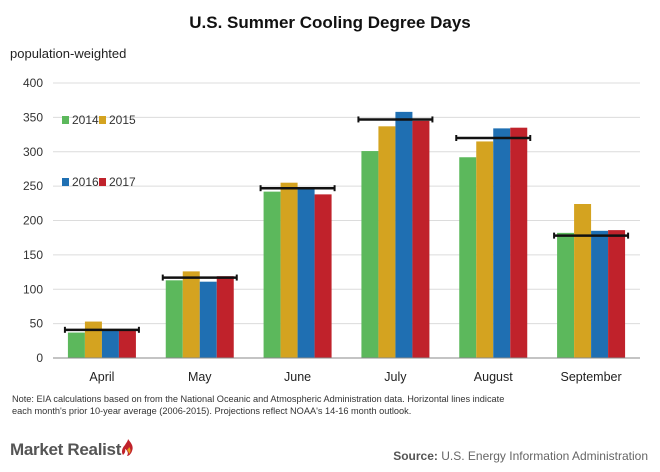 The image size is (660, 472). Describe the element at coordinates (85, 182) in the screenshot. I see `legend-label-2016: 2016` at that location.